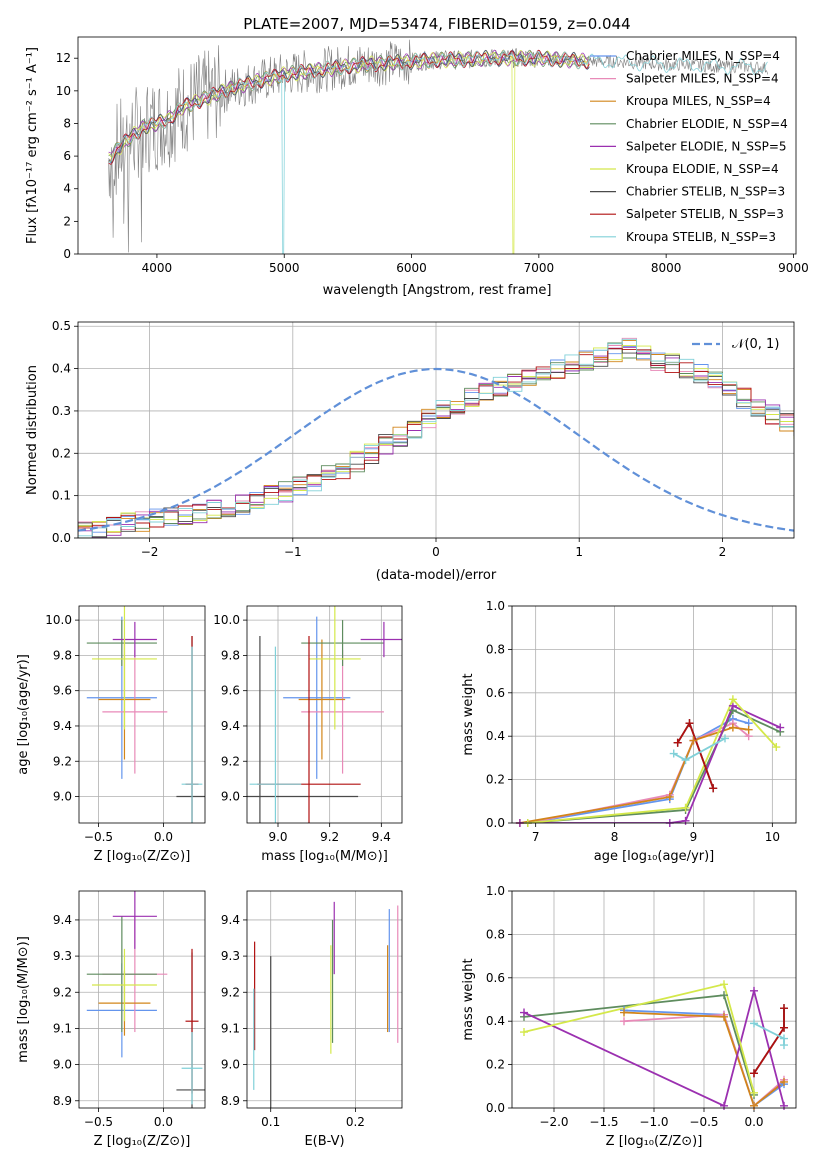  What do you see at coordinates (62, 1101) in the screenshot?
I see `y-tick-label: 8.9` at bounding box center [62, 1101].